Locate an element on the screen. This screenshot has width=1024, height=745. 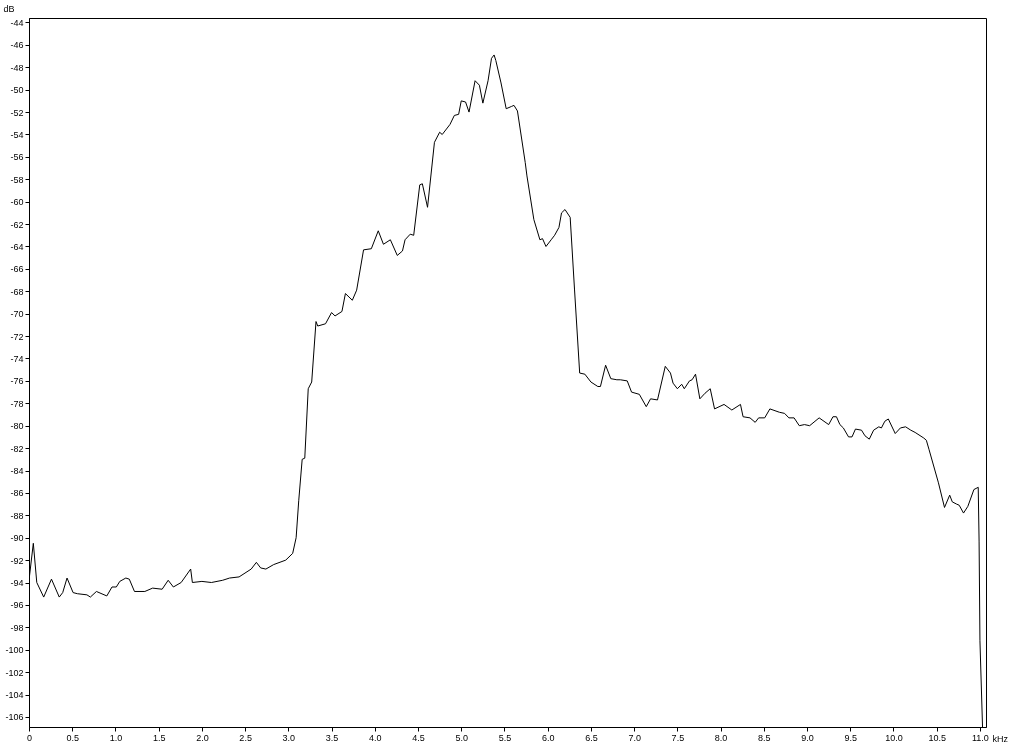
y-tick-label: -50 is located at coordinates (17, 90).